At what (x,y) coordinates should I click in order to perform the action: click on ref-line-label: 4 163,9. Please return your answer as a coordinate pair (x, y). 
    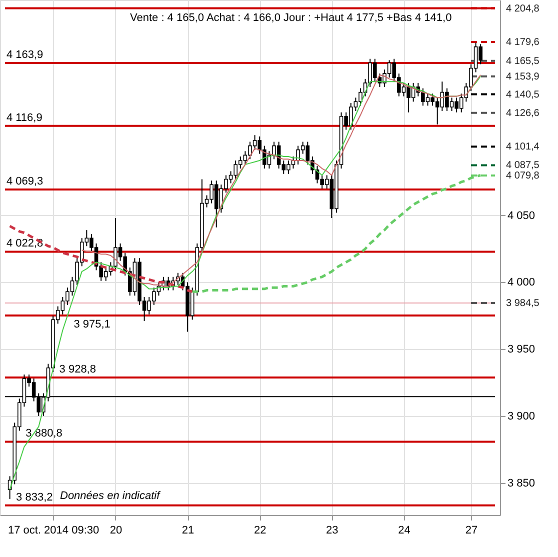
    Looking at the image, I should click on (25, 55).